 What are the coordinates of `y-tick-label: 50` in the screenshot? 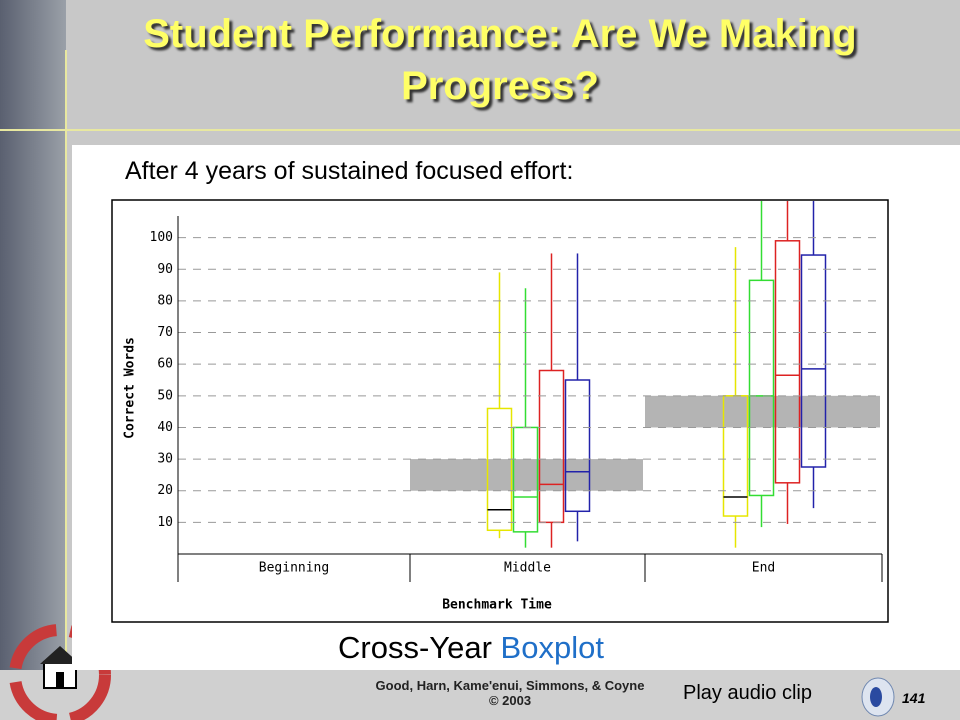 It's located at (165, 395).